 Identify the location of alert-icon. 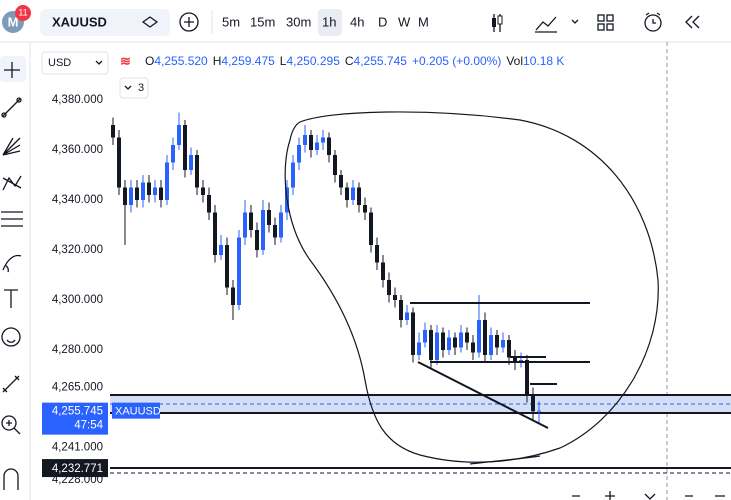
(653, 23).